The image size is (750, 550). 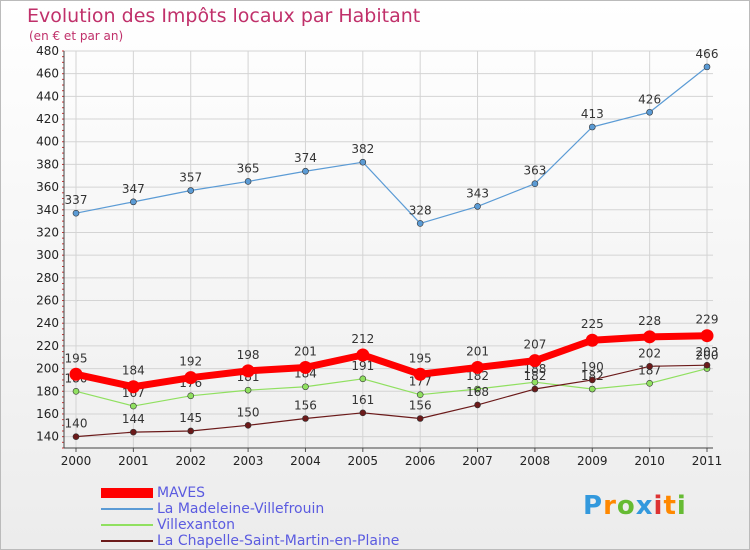 I want to click on data-label: 187, so click(x=649, y=370).